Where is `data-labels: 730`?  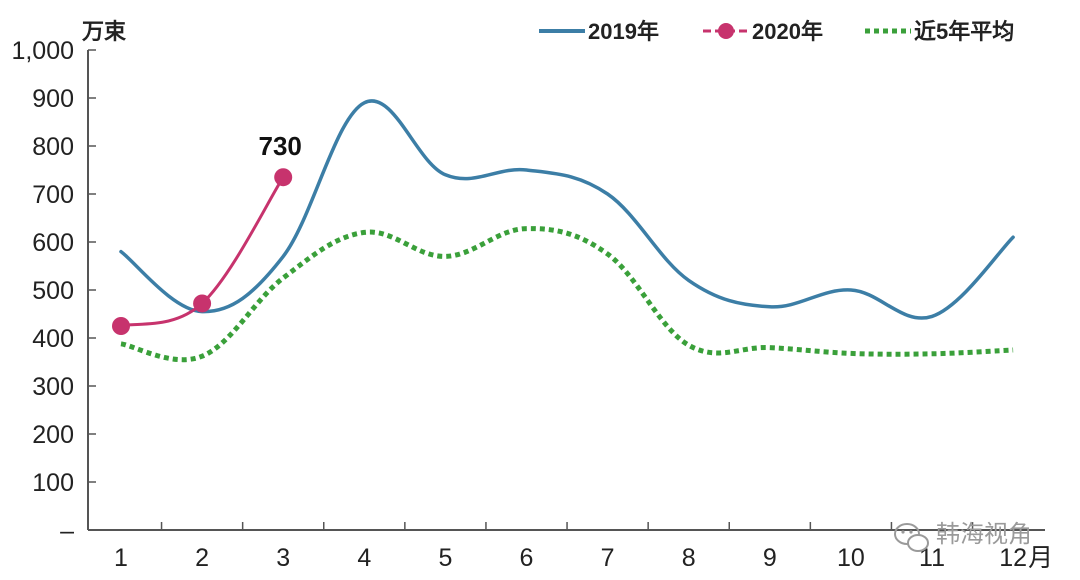
data-labels: 730 is located at coordinates (280, 146).